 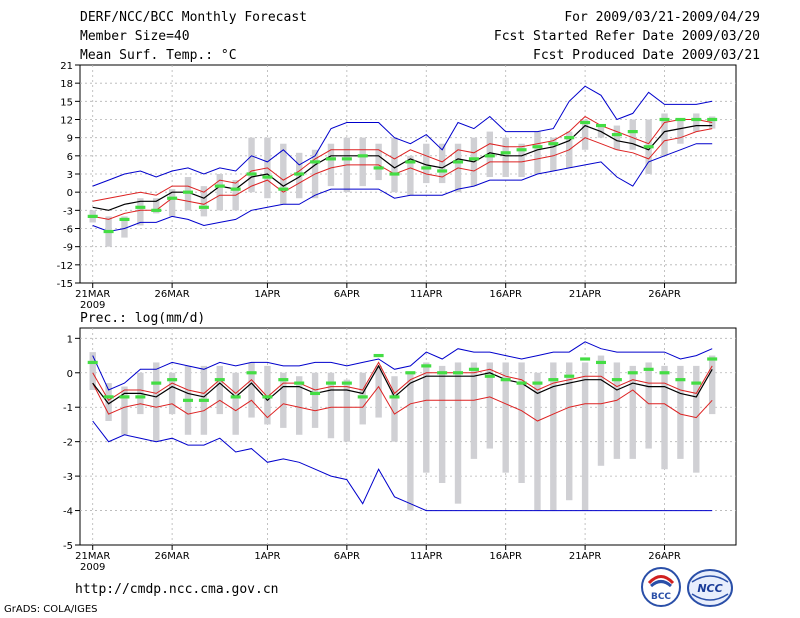 What do you see at coordinates (626, 36) in the screenshot?
I see `forecast-started-date: Fcst Started Refer Date 2009/03/20` at bounding box center [626, 36].